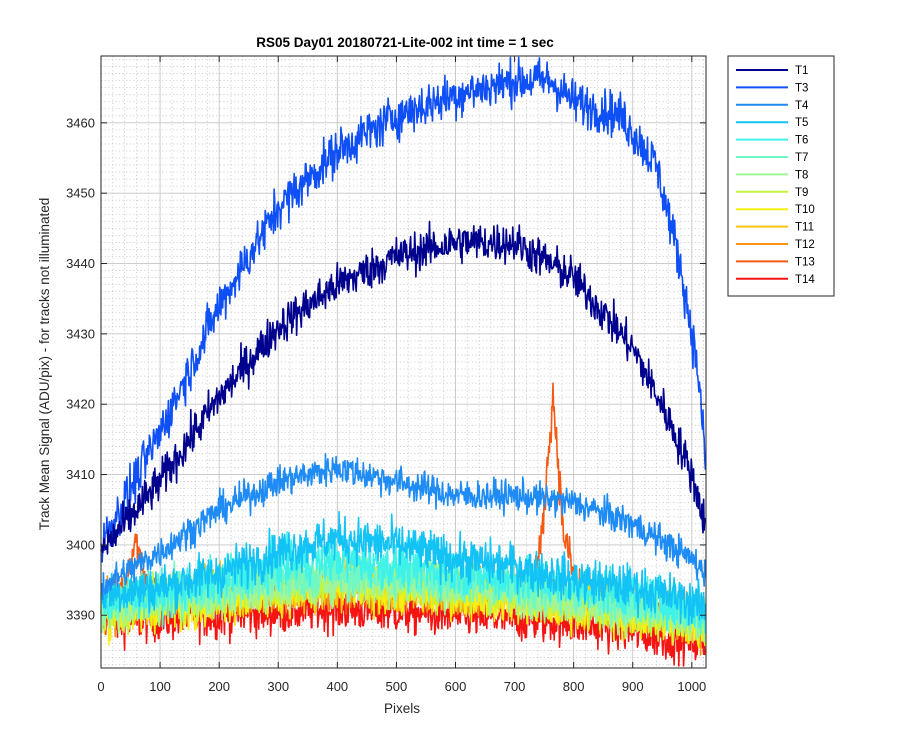 The height and width of the screenshot is (750, 900). Describe the element at coordinates (100, 686) in the screenshot. I see `x-tick-label: 0` at that location.